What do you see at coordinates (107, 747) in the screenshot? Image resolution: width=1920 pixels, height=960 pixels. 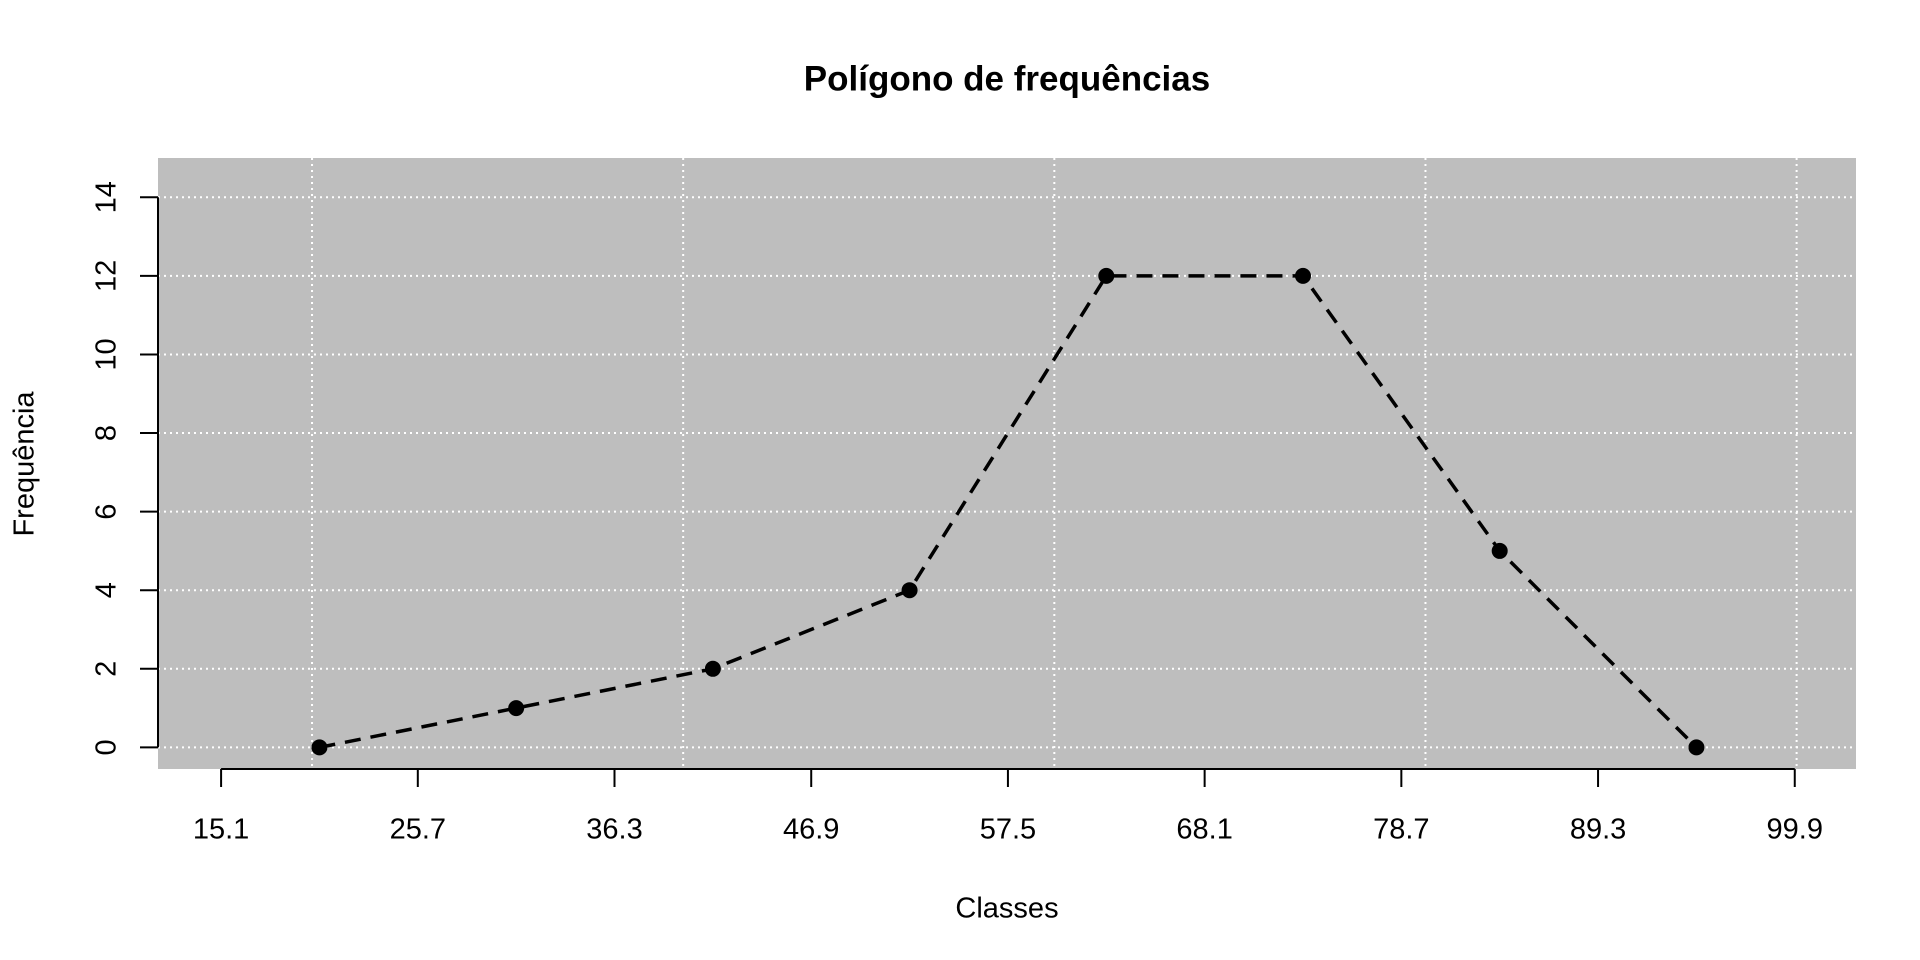 I see `y-tick-label: 0` at bounding box center [107, 747].